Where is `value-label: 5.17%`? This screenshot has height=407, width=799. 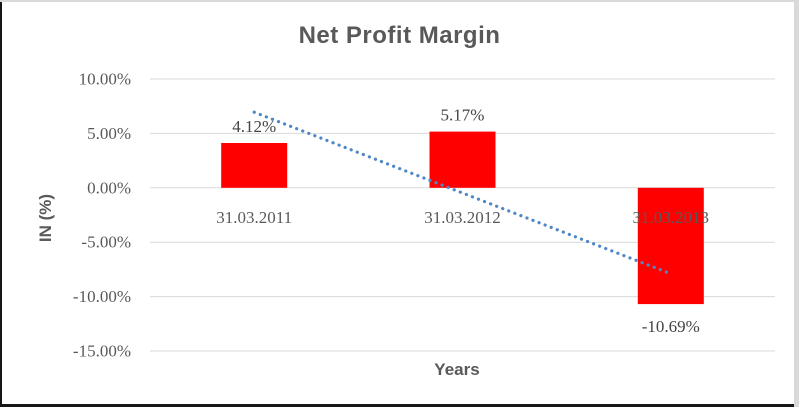 value-label: 5.17% is located at coordinates (463, 115).